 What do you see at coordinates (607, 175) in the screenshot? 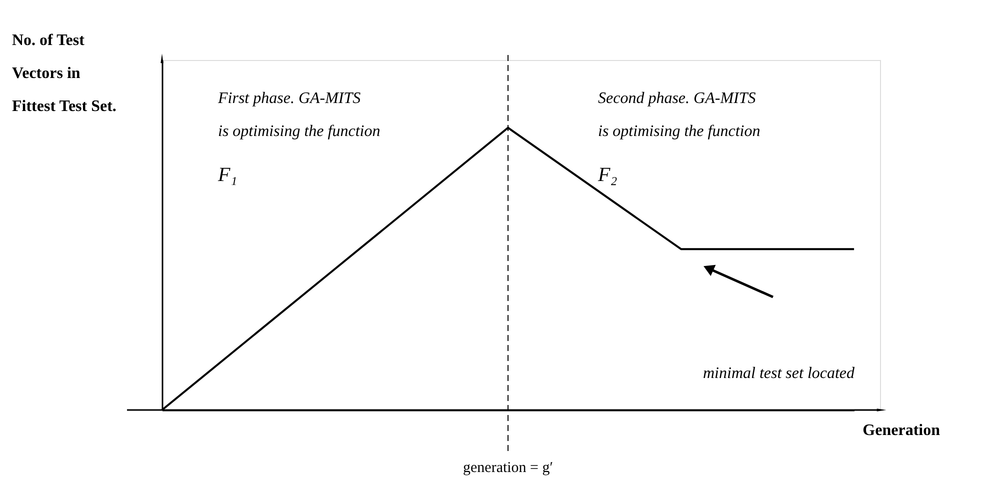
I see `annotation: F₂` at bounding box center [607, 175].